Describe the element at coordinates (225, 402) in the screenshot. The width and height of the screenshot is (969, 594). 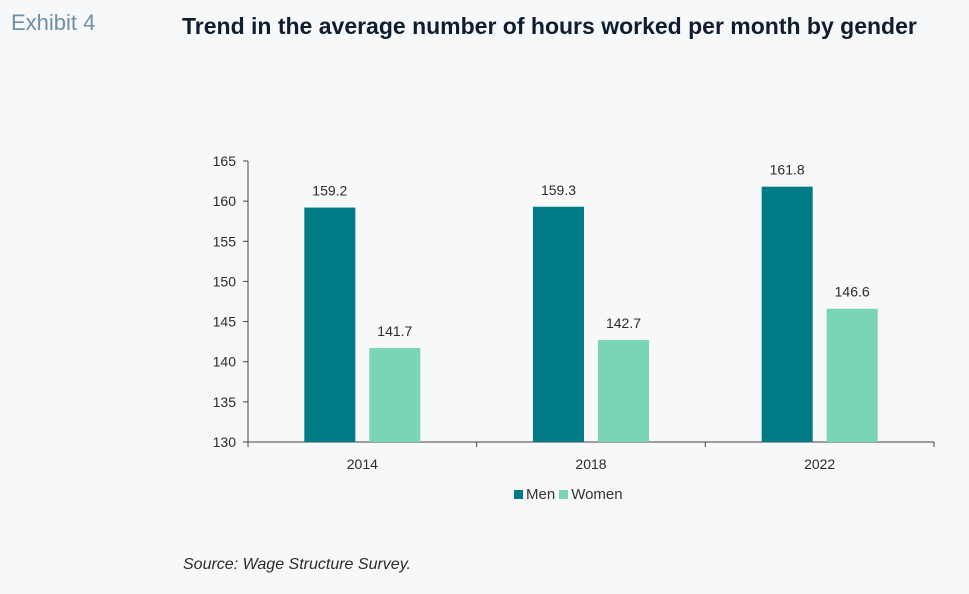
I see `y-tick-label: 135` at that location.